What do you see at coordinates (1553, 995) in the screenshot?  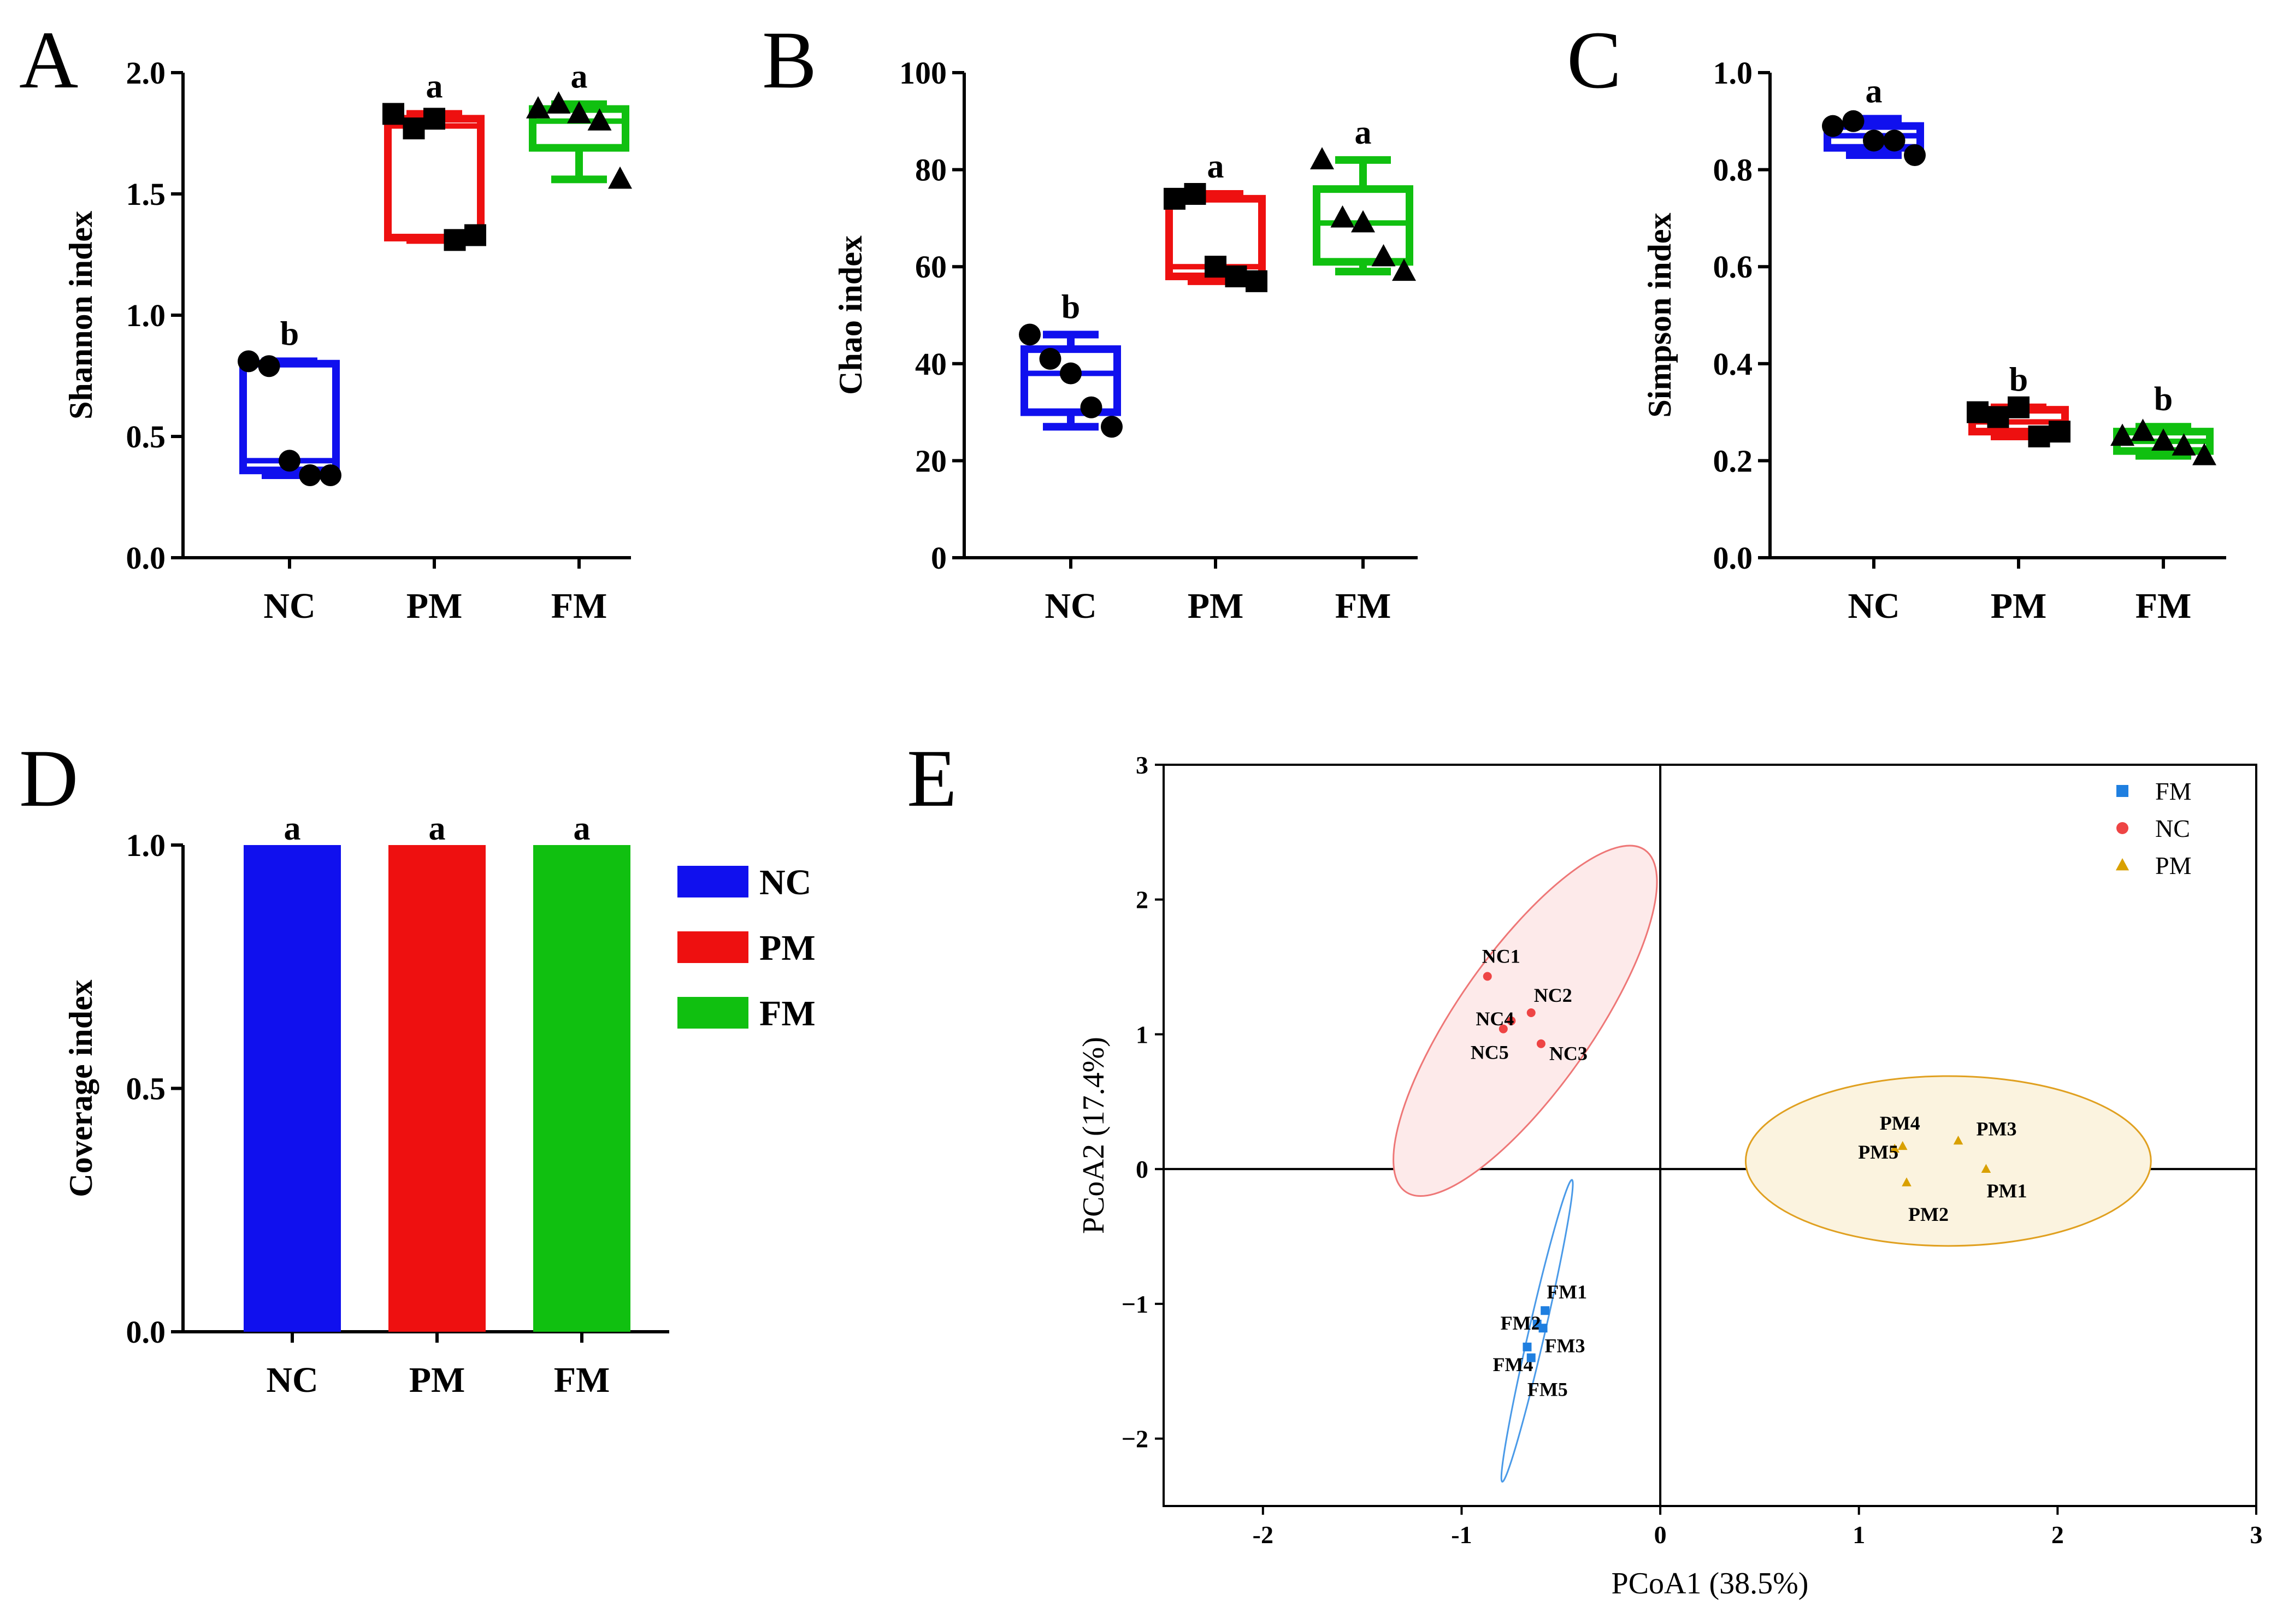 I see `point-label: NC2` at bounding box center [1553, 995].